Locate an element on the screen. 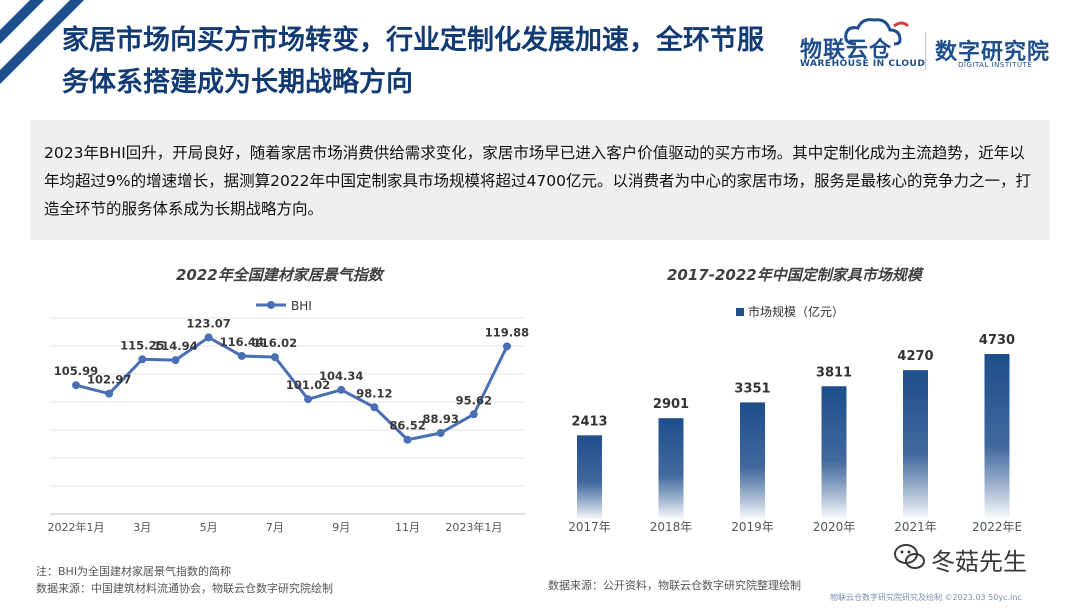 The height and width of the screenshot is (608, 1080). bhi-data-label: 104.34 is located at coordinates (341, 376).